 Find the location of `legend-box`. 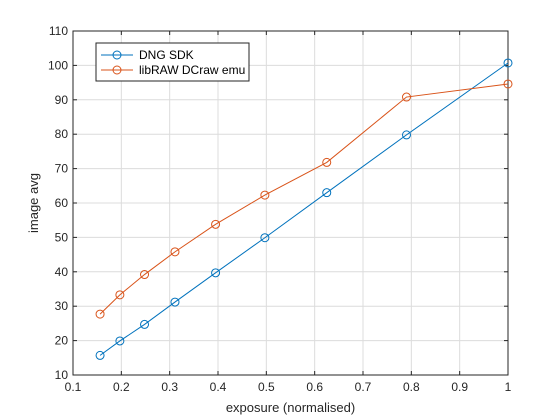

legend-box is located at coordinates (172, 62).